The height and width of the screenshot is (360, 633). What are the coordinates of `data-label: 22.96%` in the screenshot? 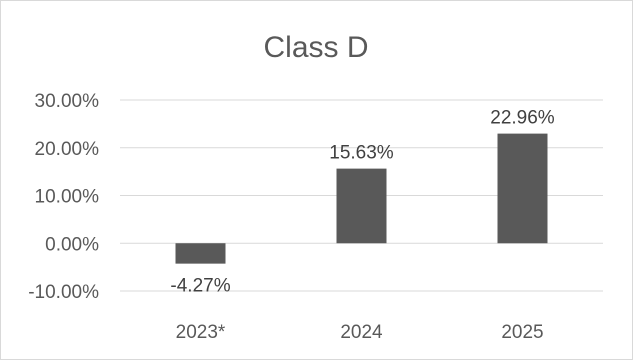 It's located at (522, 118).